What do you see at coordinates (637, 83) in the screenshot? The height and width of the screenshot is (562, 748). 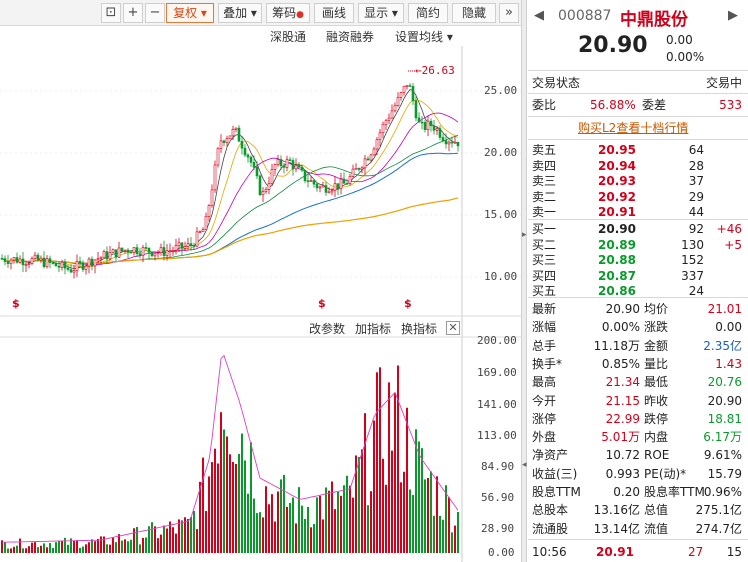 I see `trade-status-row: 交易状态 交易中` at bounding box center [637, 83].